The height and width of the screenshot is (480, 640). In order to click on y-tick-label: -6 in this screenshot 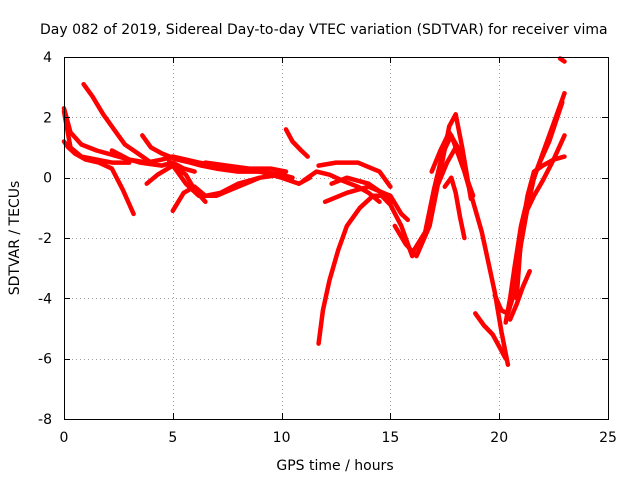, I will do `click(45, 360)`.